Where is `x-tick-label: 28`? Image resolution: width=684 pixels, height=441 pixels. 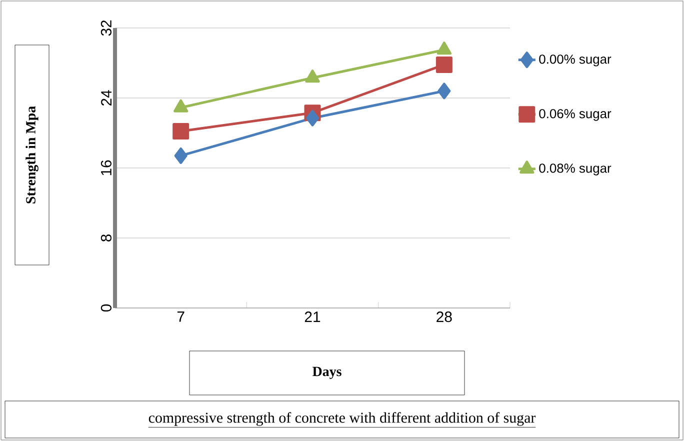 x-tick-label: 28 is located at coordinates (444, 317).